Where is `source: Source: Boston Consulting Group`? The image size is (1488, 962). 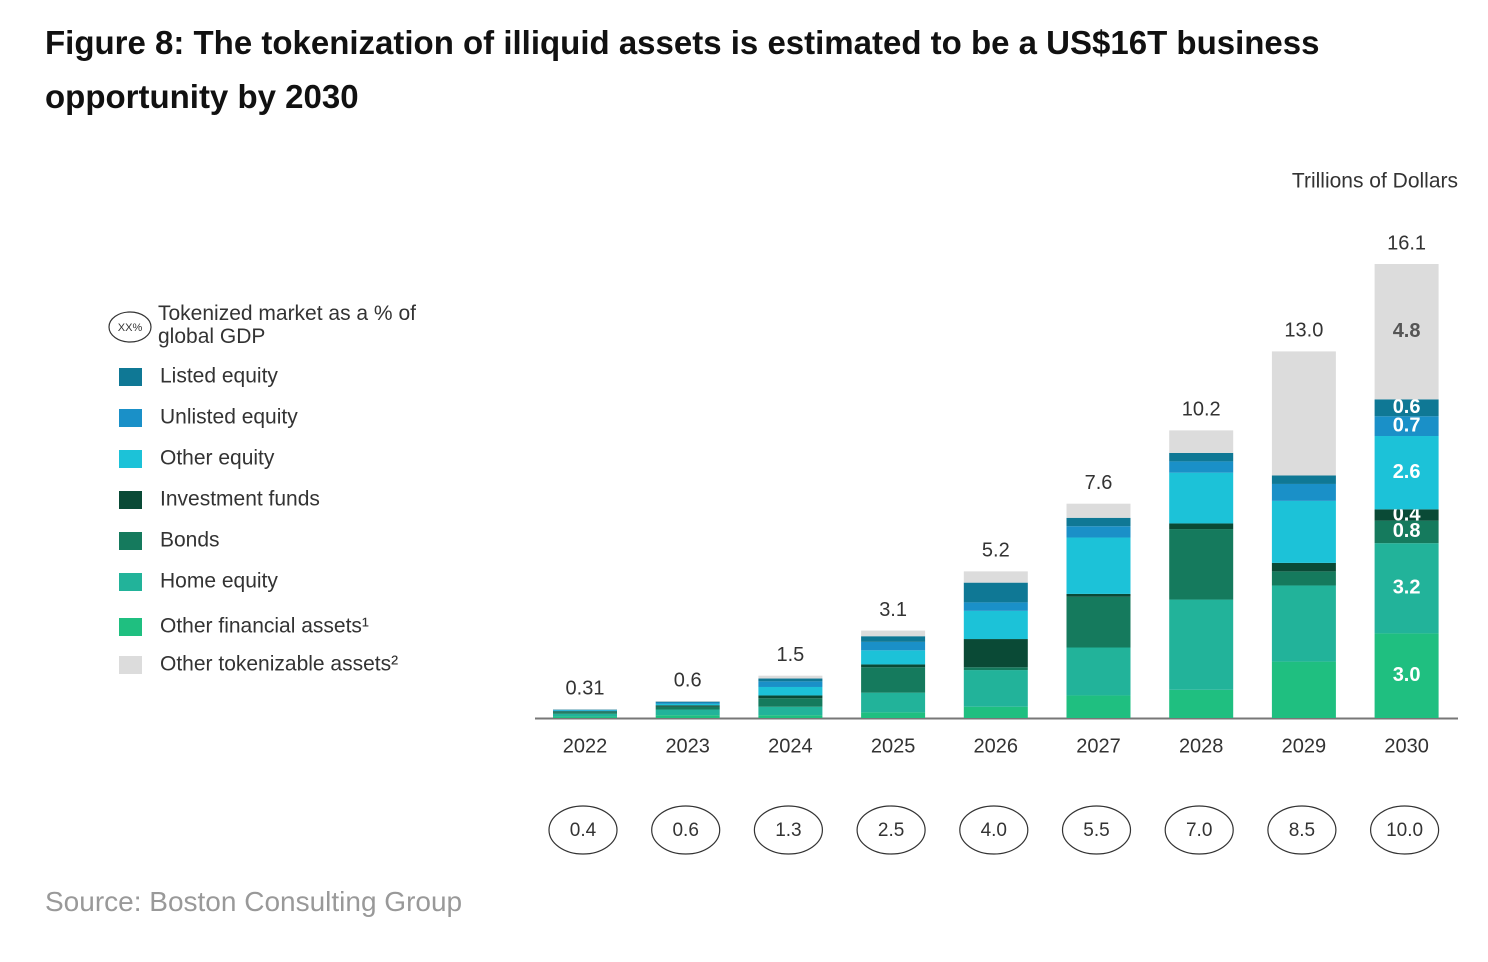
source: Source: Boston Consulting Group is located at coordinates (254, 901).